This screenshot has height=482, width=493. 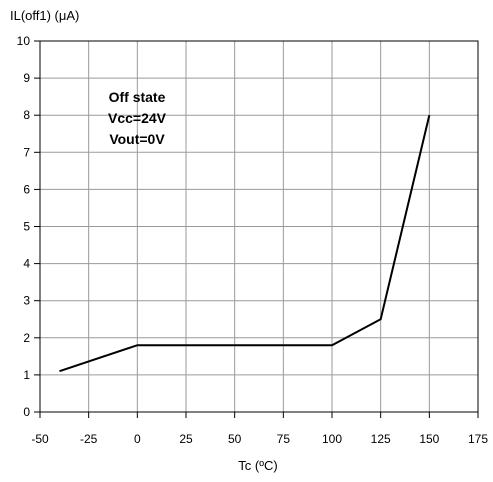 What do you see at coordinates (235, 439) in the screenshot?
I see `x-tick-label: 50` at bounding box center [235, 439].